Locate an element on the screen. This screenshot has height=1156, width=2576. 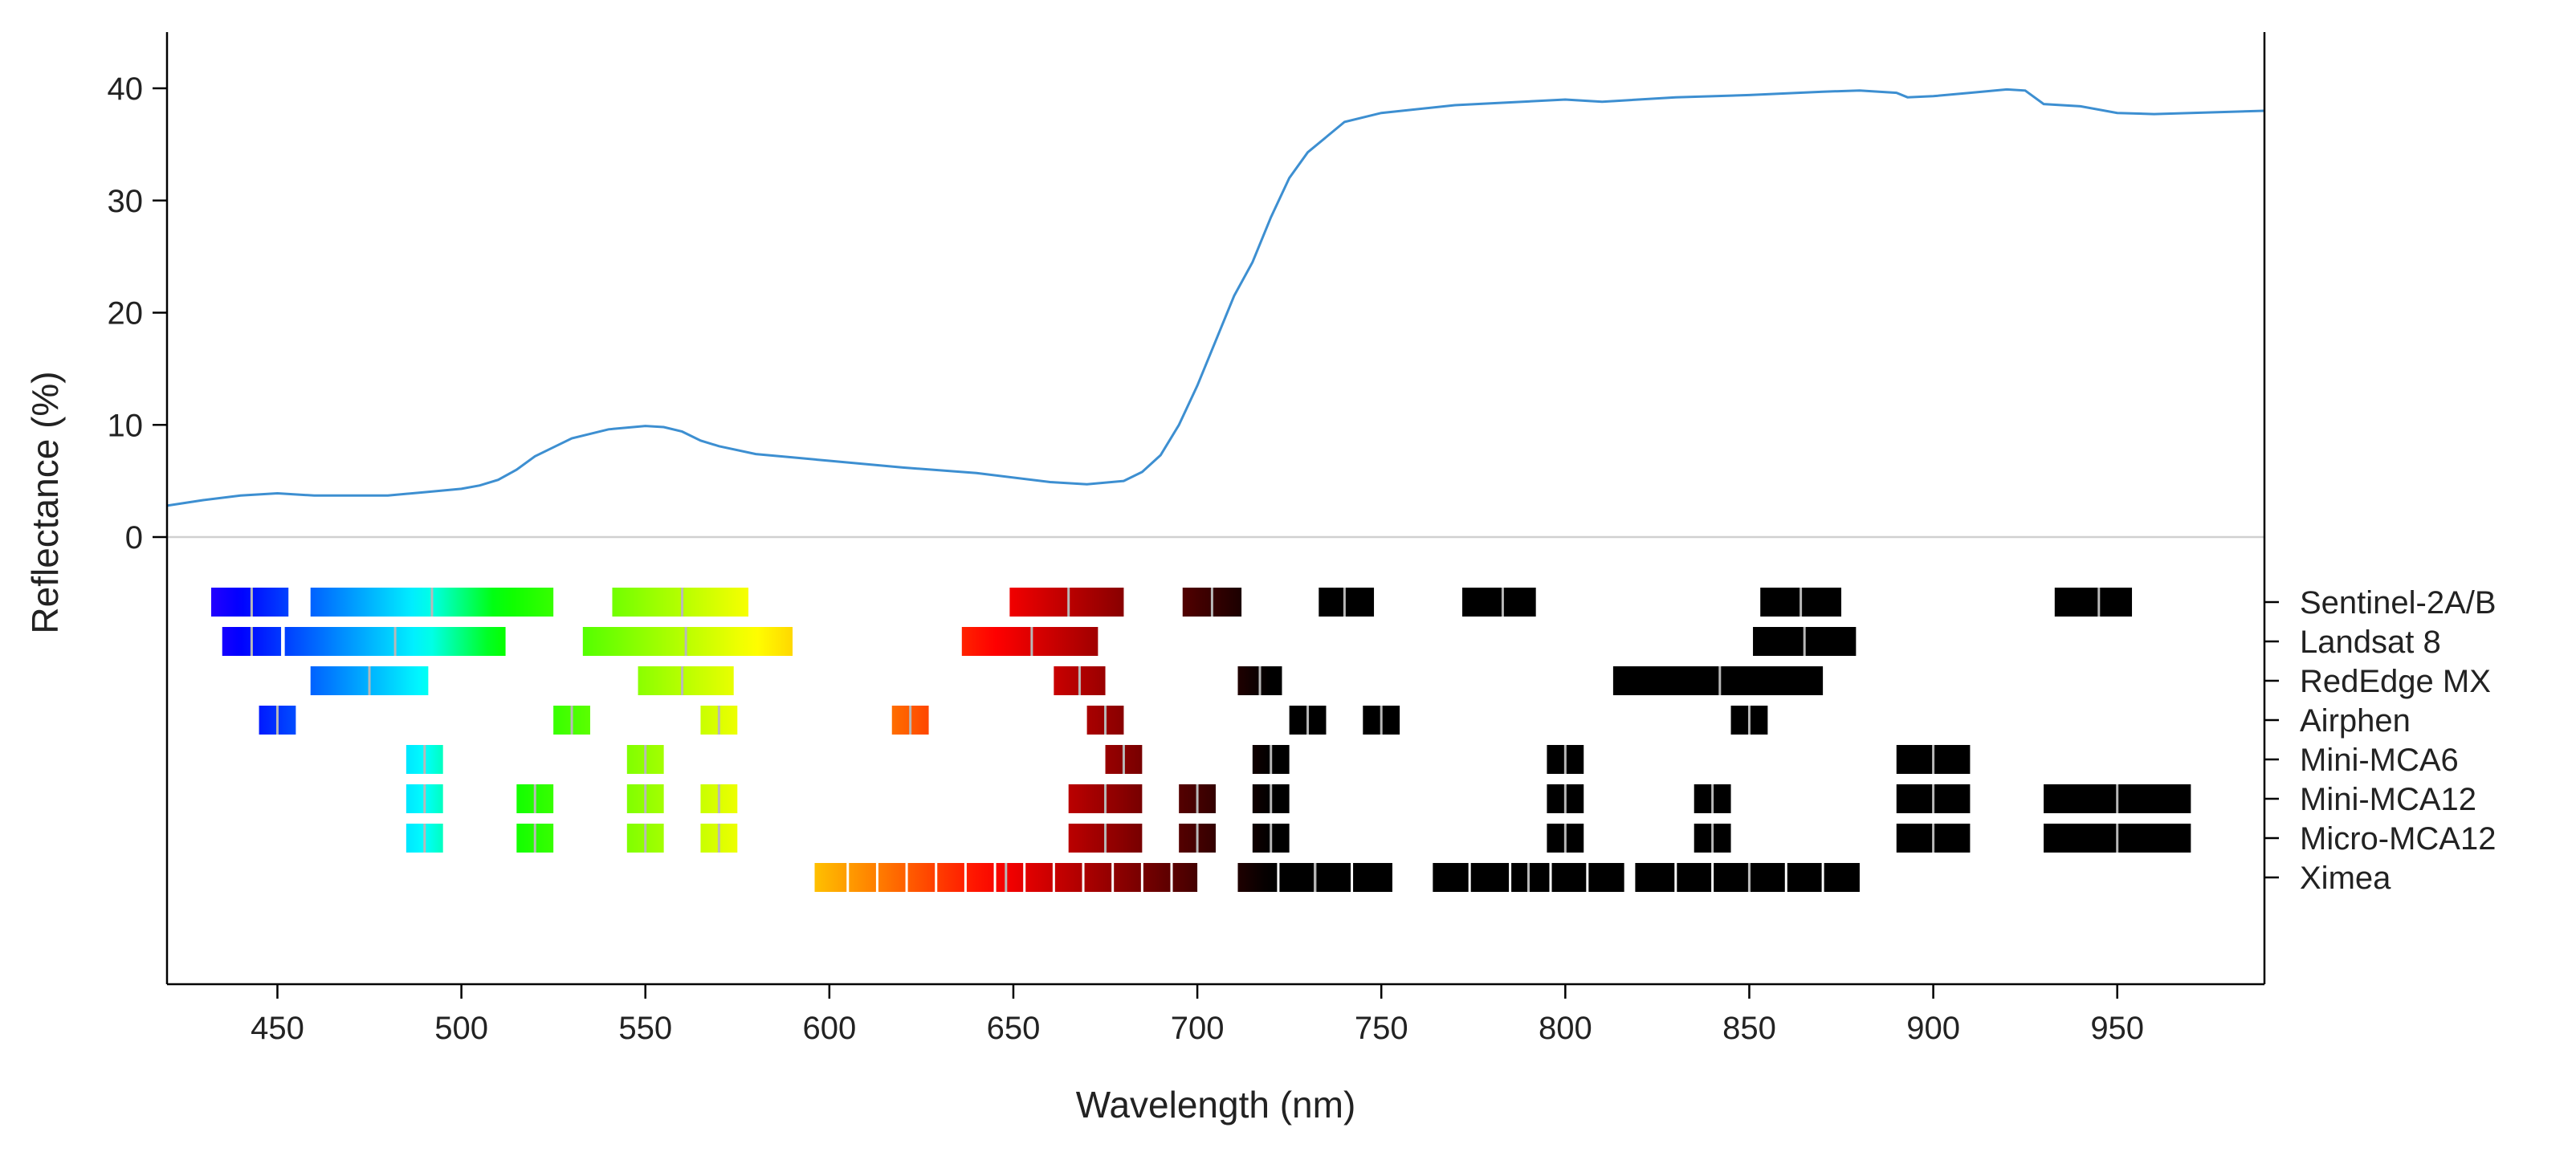
x-tick-label: 550 is located at coordinates (645, 1028).